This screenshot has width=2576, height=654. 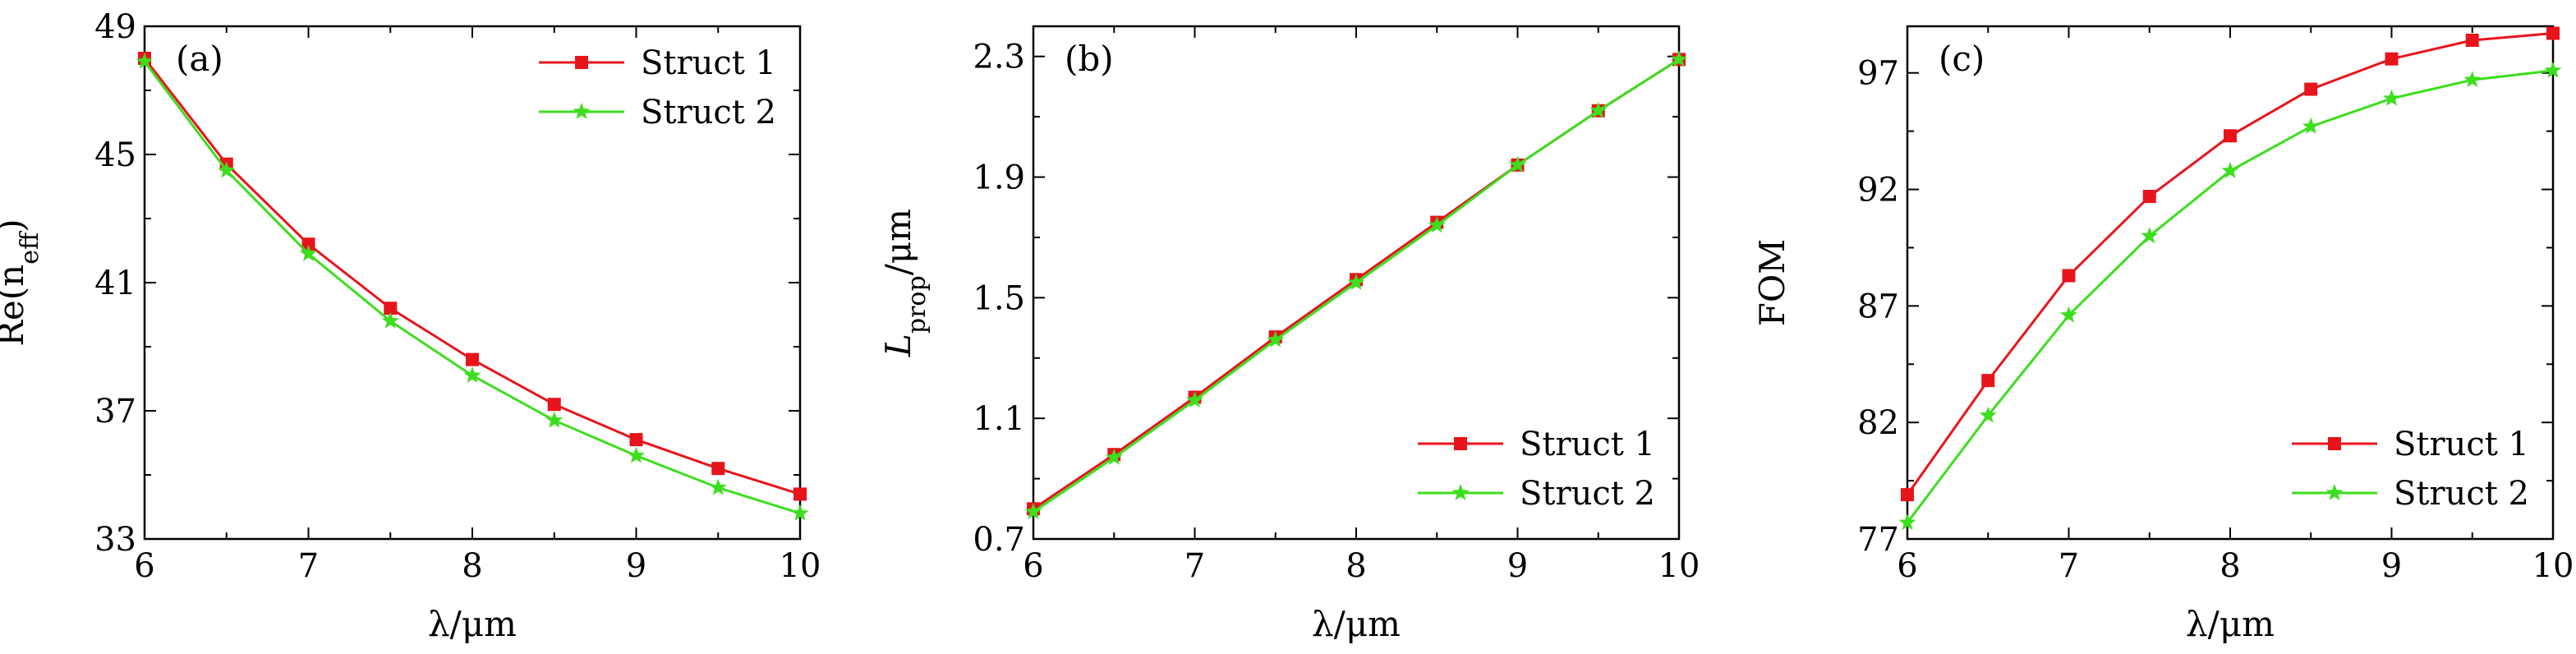 What do you see at coordinates (1878, 191) in the screenshot?
I see `y-tick-label: 92` at bounding box center [1878, 191].